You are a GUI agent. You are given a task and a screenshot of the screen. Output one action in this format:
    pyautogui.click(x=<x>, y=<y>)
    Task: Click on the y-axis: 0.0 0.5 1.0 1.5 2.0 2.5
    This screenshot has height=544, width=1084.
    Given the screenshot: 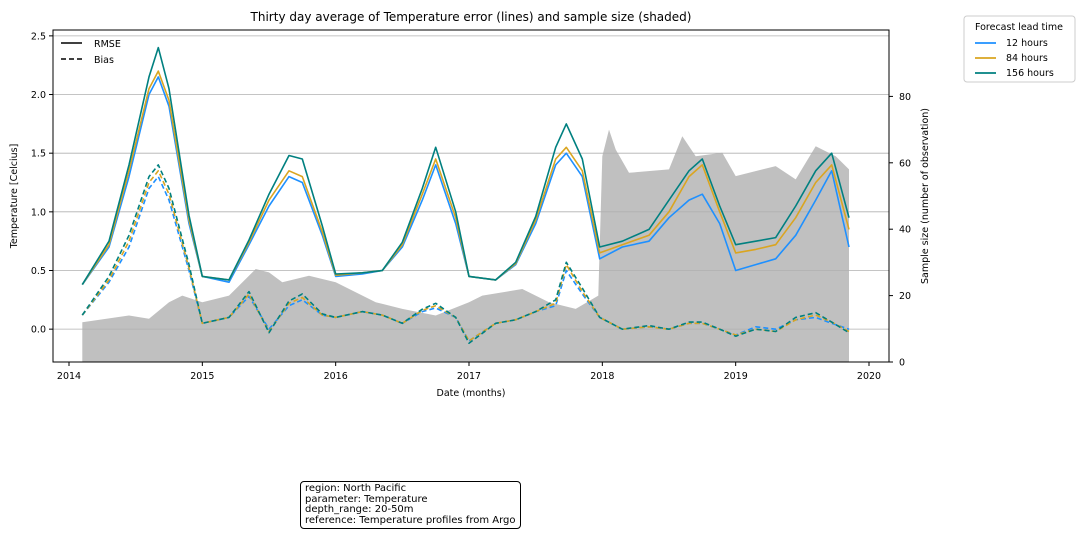 What is the action you would take?
    pyautogui.click(x=42, y=183)
    